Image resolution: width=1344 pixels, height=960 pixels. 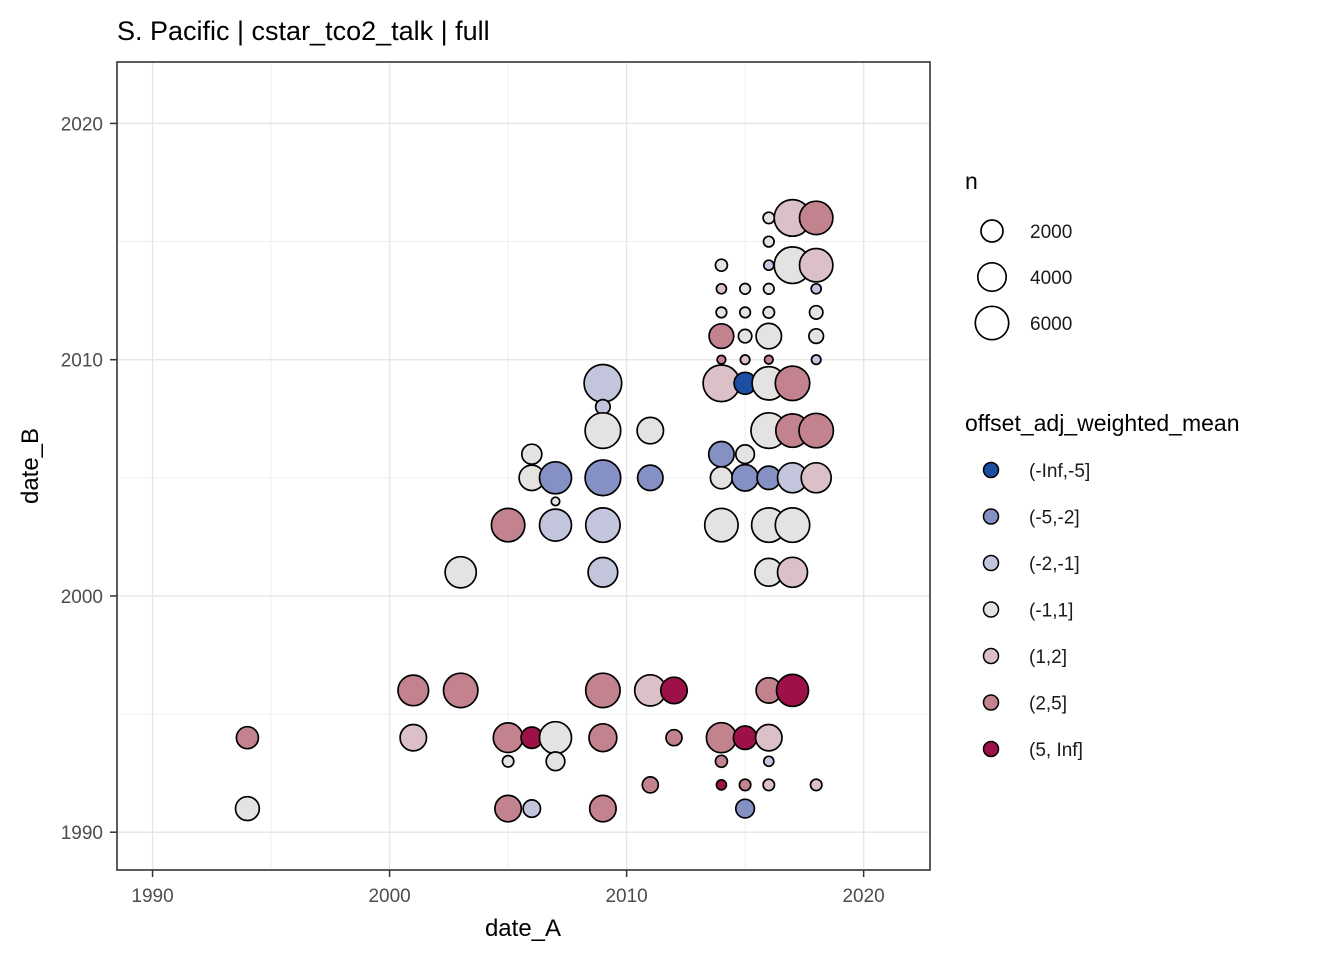 What do you see at coordinates (82, 361) in the screenshot?
I see `y-tick-label: 2010` at bounding box center [82, 361].